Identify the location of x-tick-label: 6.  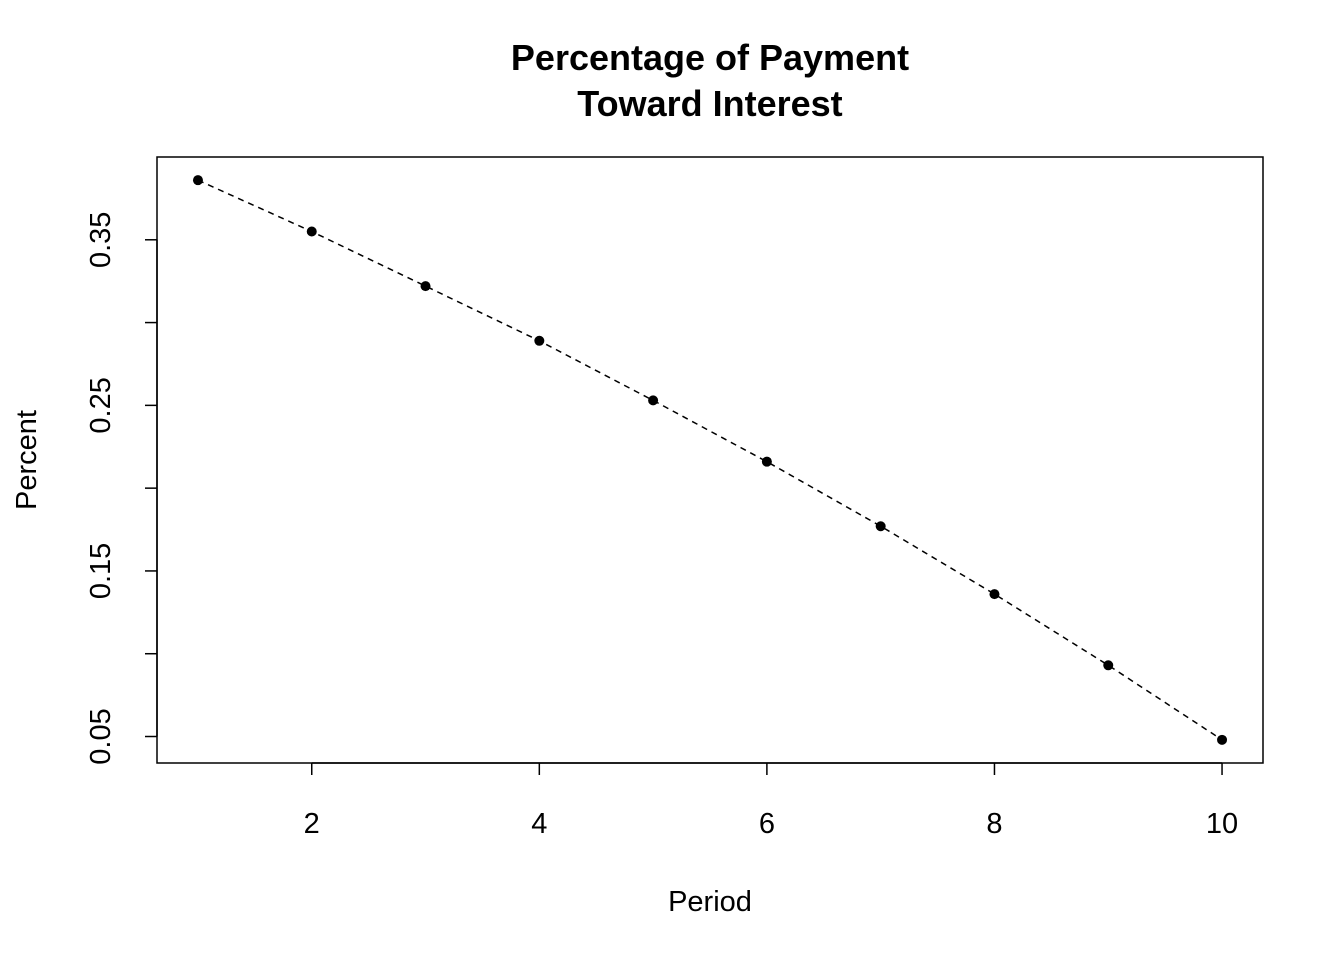
(767, 824).